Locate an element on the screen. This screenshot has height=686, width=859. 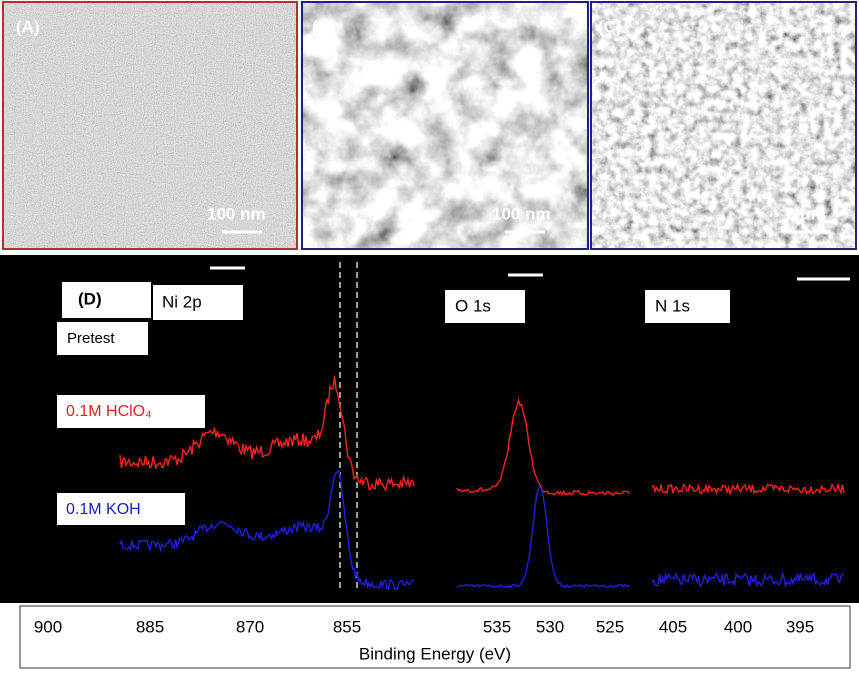
sample-label: Pretest is located at coordinates (91, 338).